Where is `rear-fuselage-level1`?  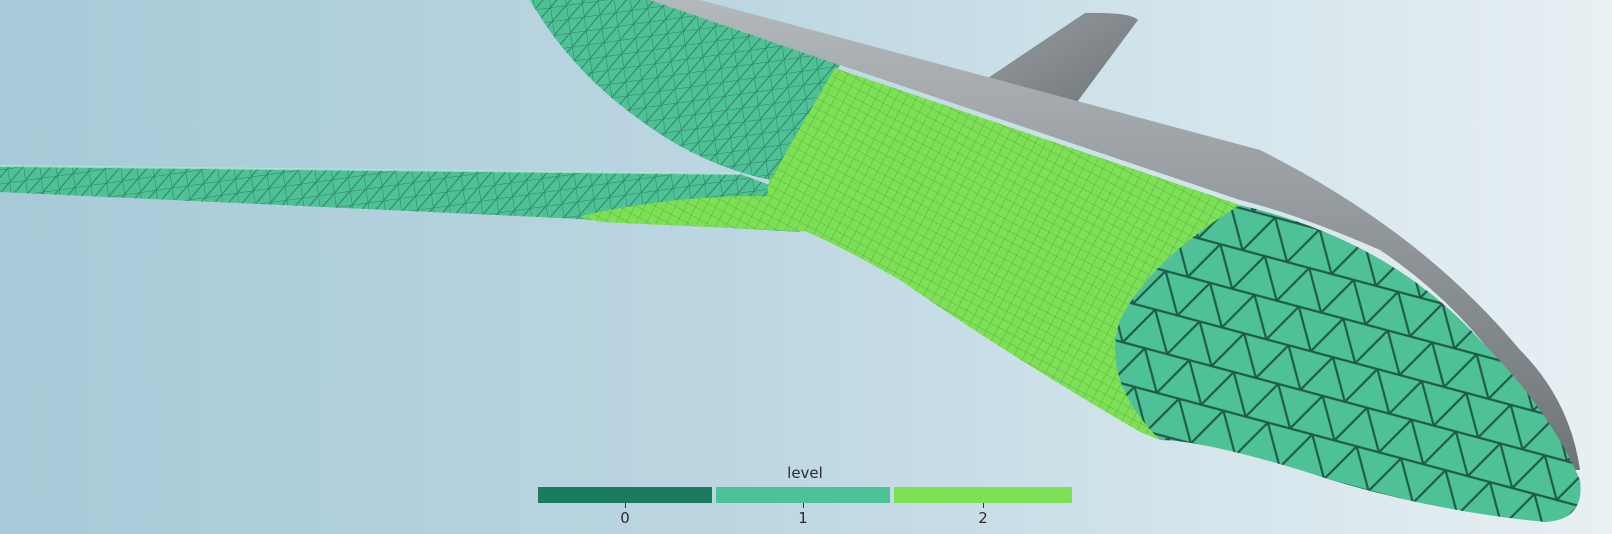 rear-fuselage-level1 is located at coordinates (685, 90).